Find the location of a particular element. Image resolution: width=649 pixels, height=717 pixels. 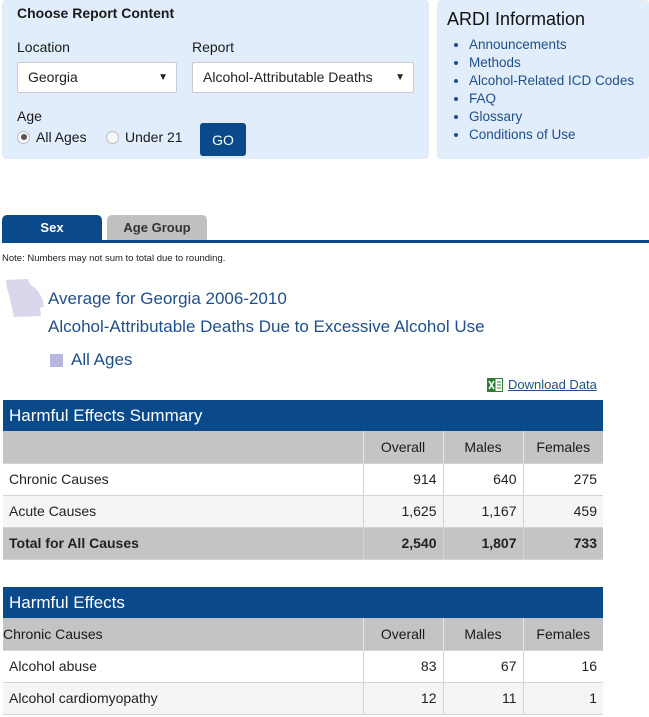

column-header is located at coordinates (183, 447).